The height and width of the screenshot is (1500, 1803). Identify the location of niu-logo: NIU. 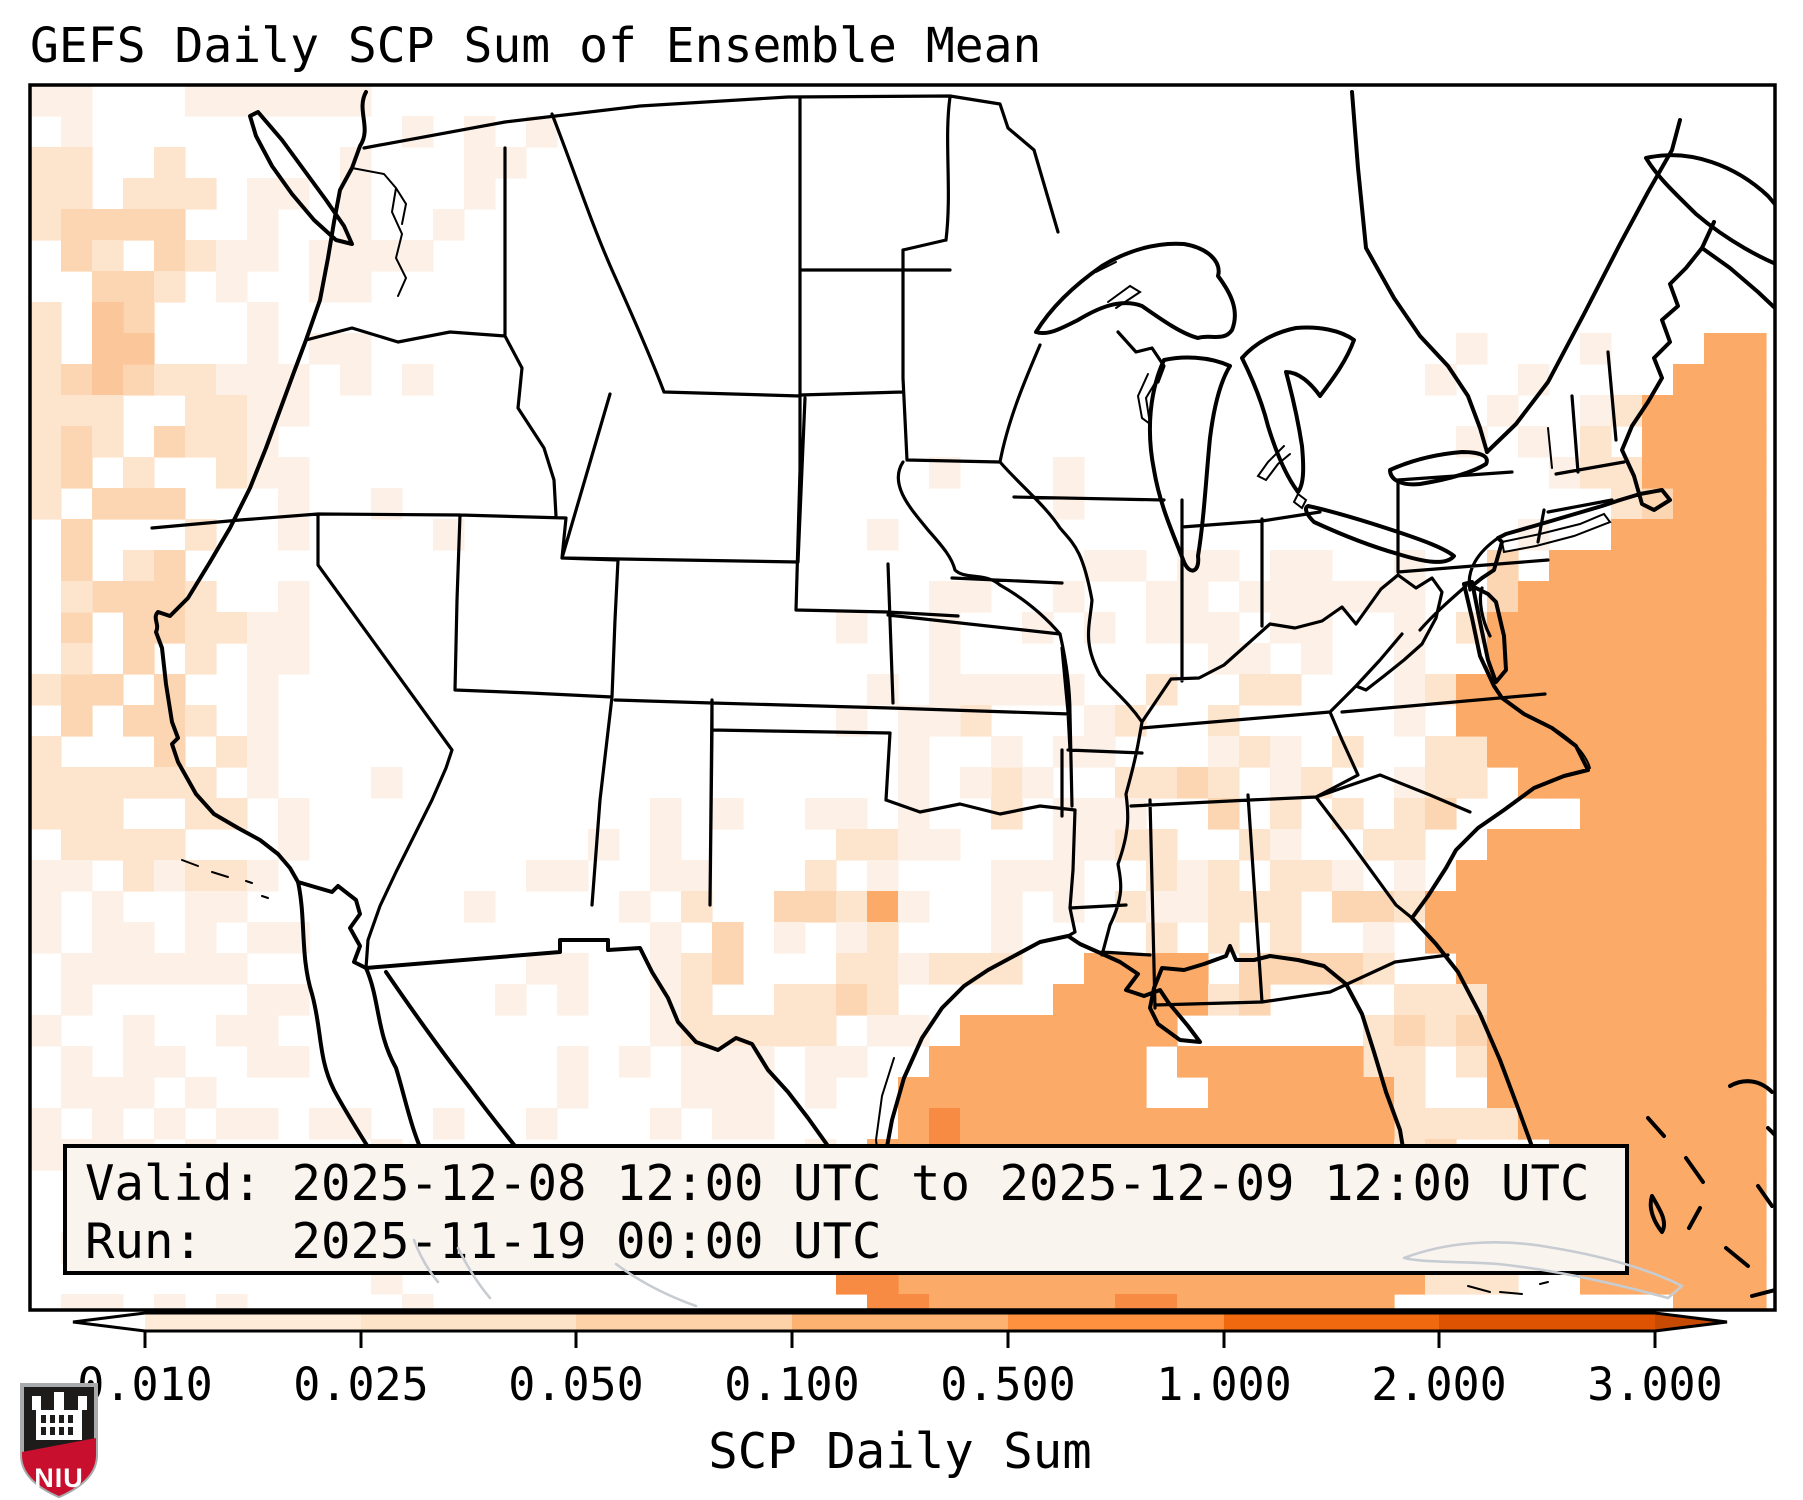
(59, 1441).